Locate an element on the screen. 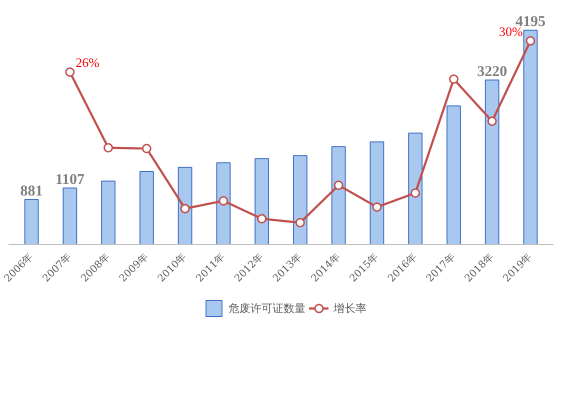 Image resolution: width=578 pixels, height=411 pixels. data-label: 1107 is located at coordinates (70, 180).